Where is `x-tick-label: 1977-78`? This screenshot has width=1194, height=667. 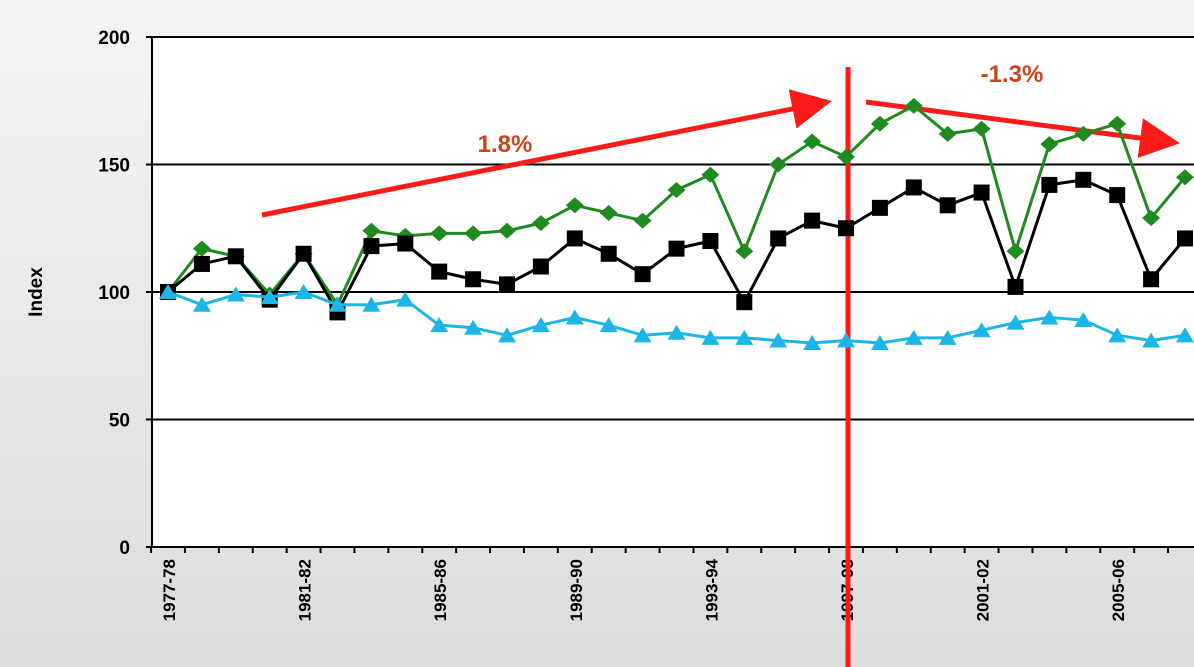 x-tick-label: 1977-78 is located at coordinates (169, 590).